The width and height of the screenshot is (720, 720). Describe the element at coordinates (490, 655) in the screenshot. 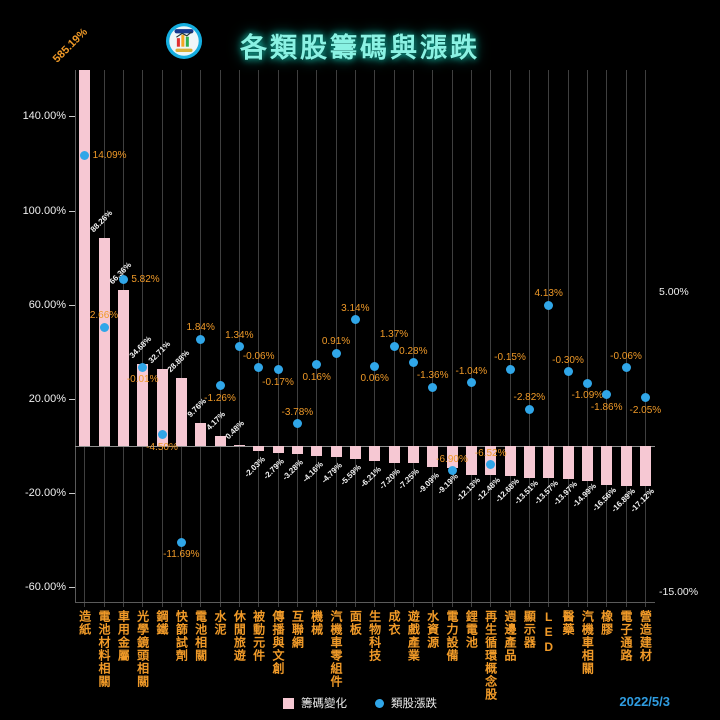

I see `category-label: 再生循環概念股` at that location.